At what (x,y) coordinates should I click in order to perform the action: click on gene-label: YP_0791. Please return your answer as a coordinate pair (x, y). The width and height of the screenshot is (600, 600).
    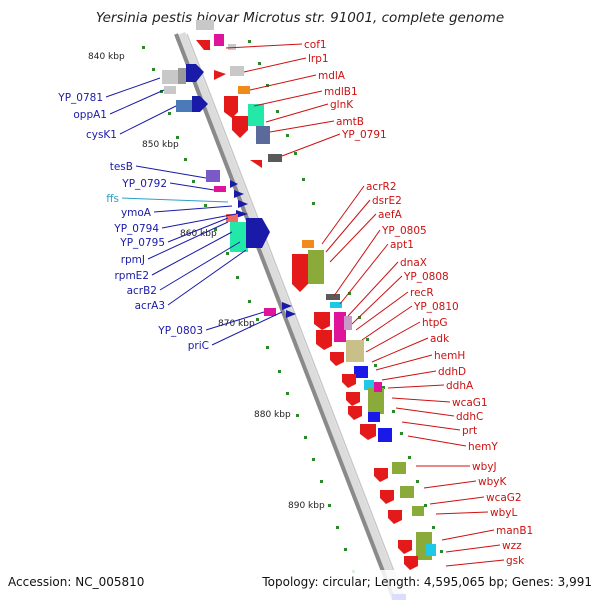
    Looking at the image, I should click on (364, 135).